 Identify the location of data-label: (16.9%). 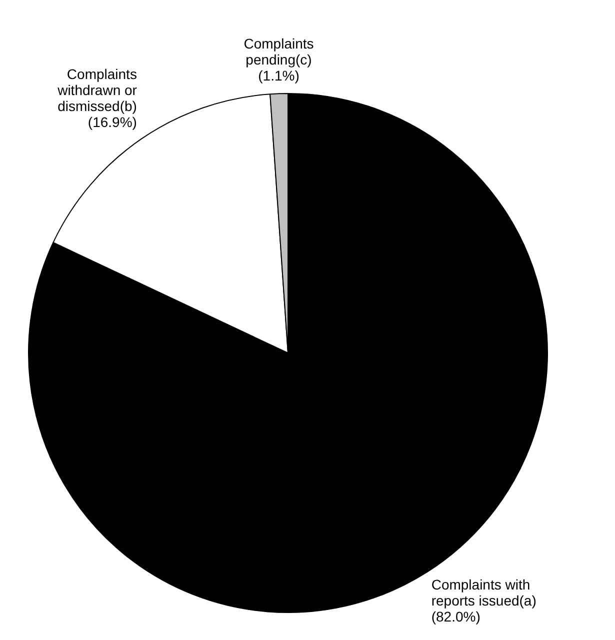
(112, 122).